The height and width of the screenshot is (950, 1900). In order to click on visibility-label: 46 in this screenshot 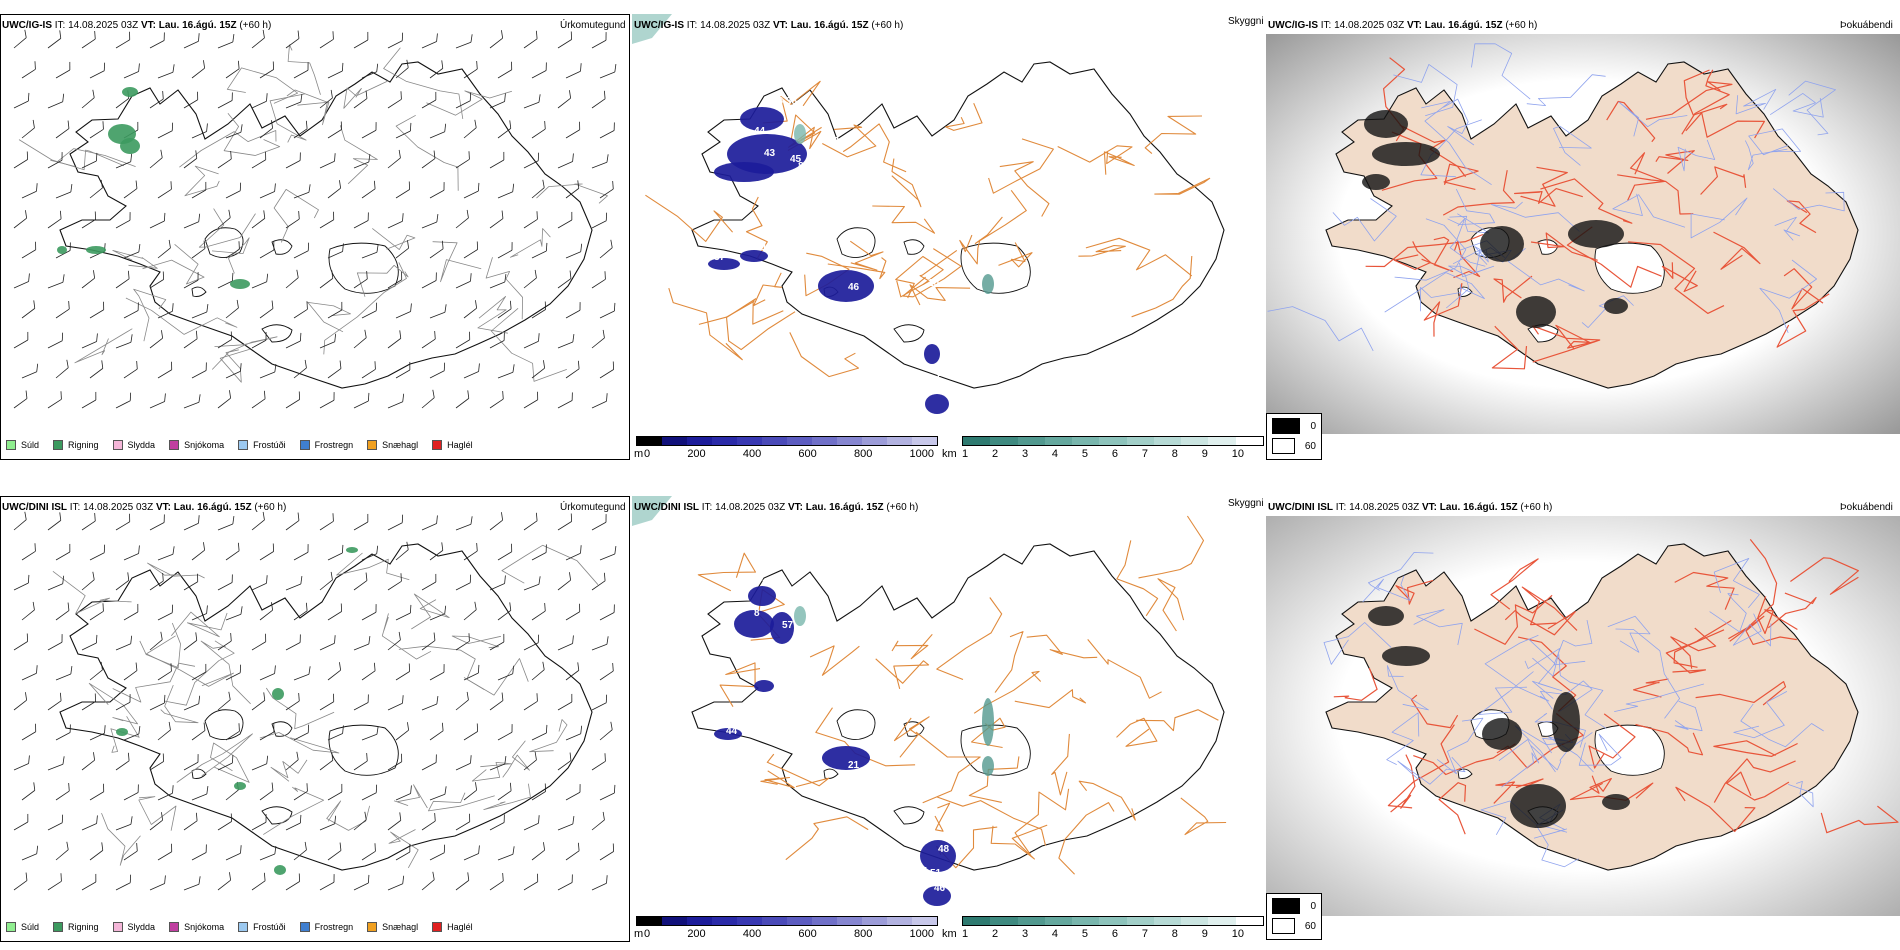, I will do `click(854, 287)`.